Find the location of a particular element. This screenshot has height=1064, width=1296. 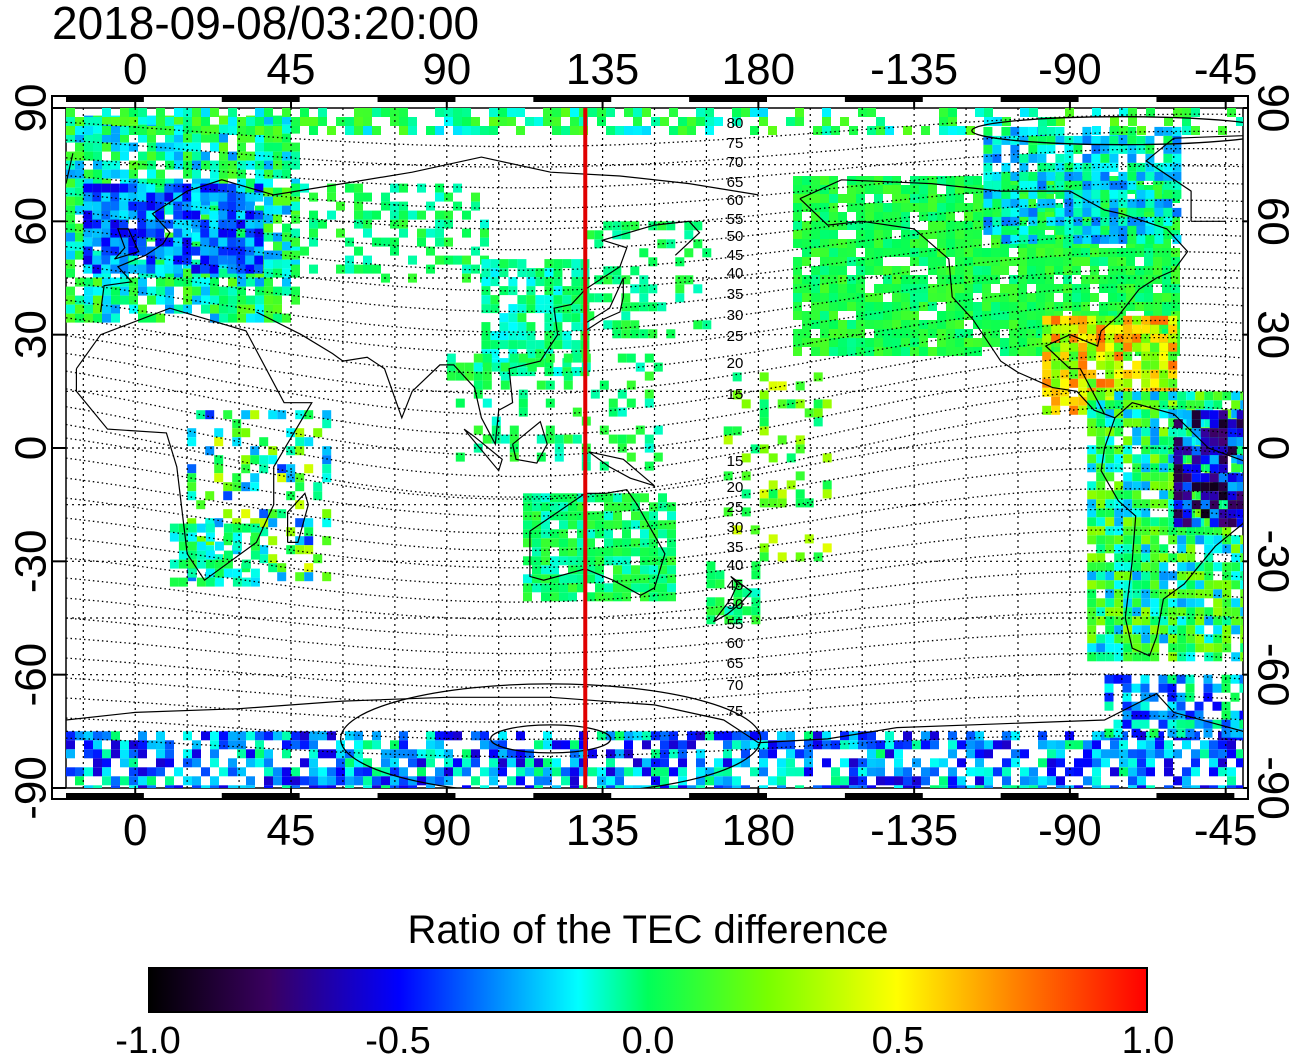

colorbar-title: Ratio of the TEC difference is located at coordinates (648, 930).